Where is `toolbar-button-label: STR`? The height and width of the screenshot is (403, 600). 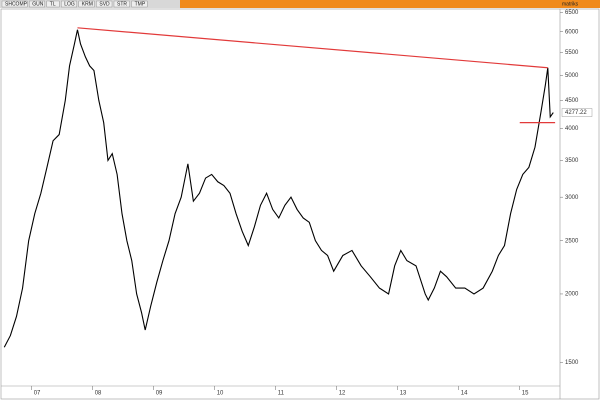
toolbar-button-label: STR is located at coordinates (122, 5).